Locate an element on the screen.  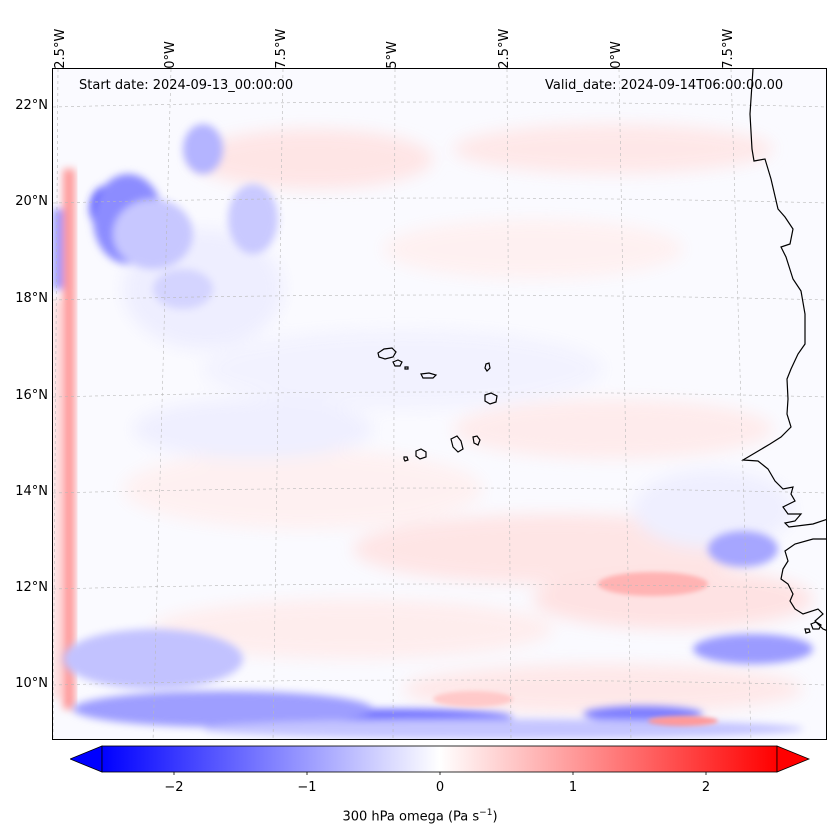
lat-label-20n: 20°N is located at coordinates (31, 201).